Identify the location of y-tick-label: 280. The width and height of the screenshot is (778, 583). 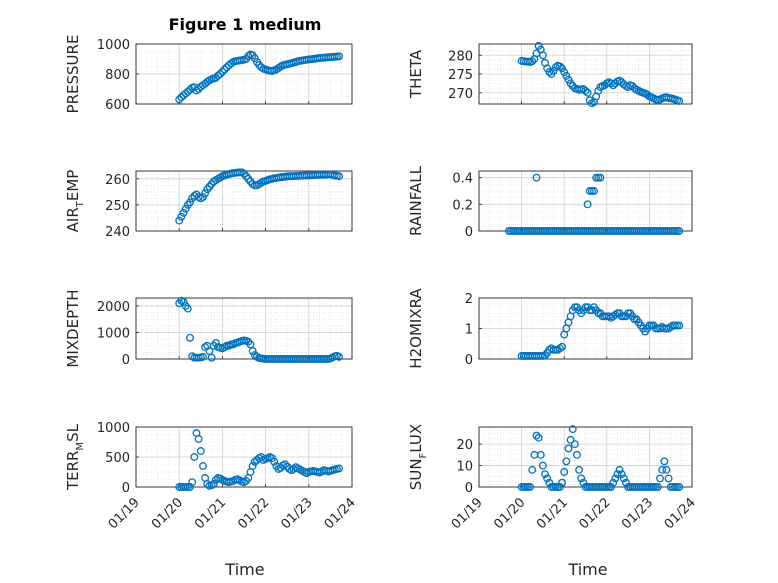
(460, 56).